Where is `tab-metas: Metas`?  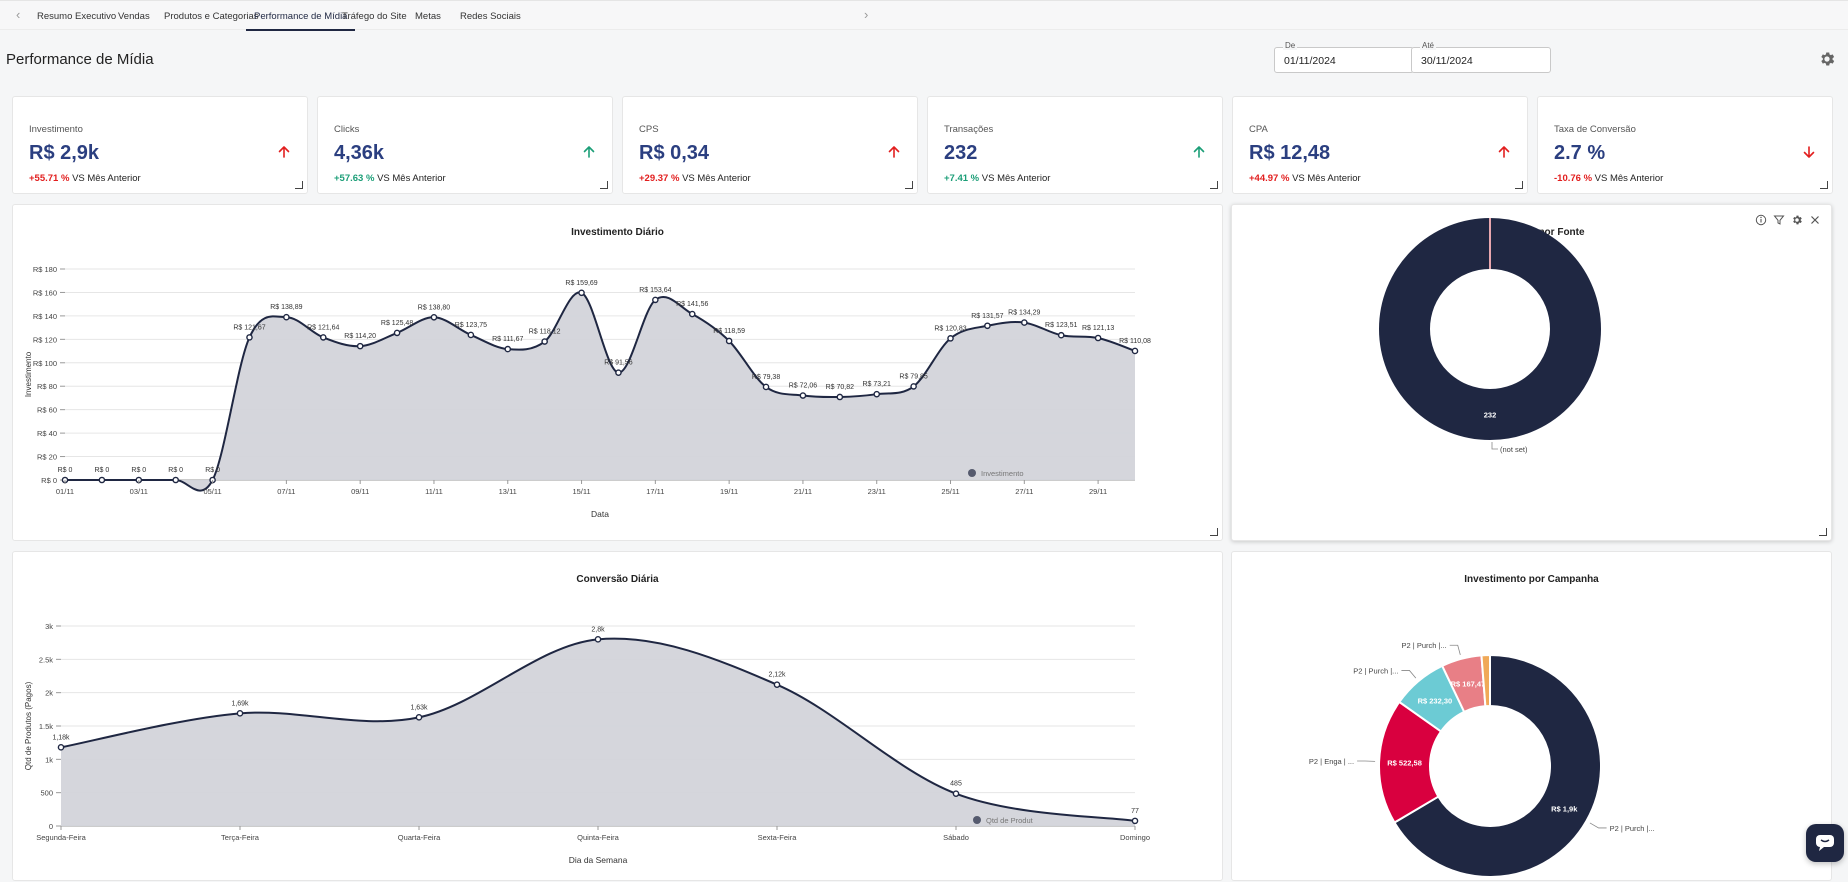 tab-metas: Metas is located at coordinates (428, 16).